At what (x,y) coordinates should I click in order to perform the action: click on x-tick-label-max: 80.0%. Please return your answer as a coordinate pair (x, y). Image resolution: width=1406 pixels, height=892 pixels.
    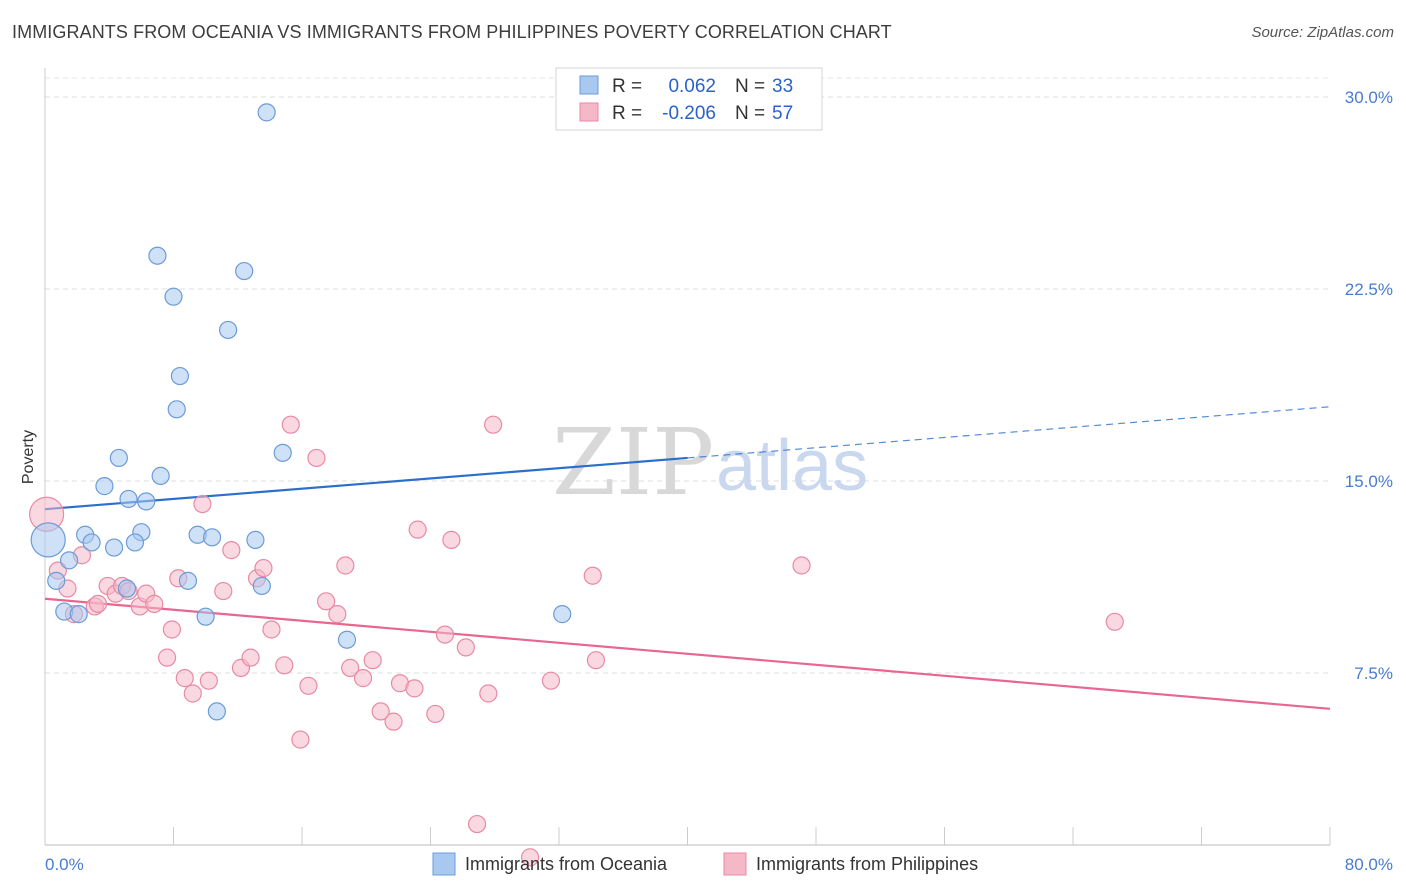
    Looking at the image, I should click on (1369, 864).